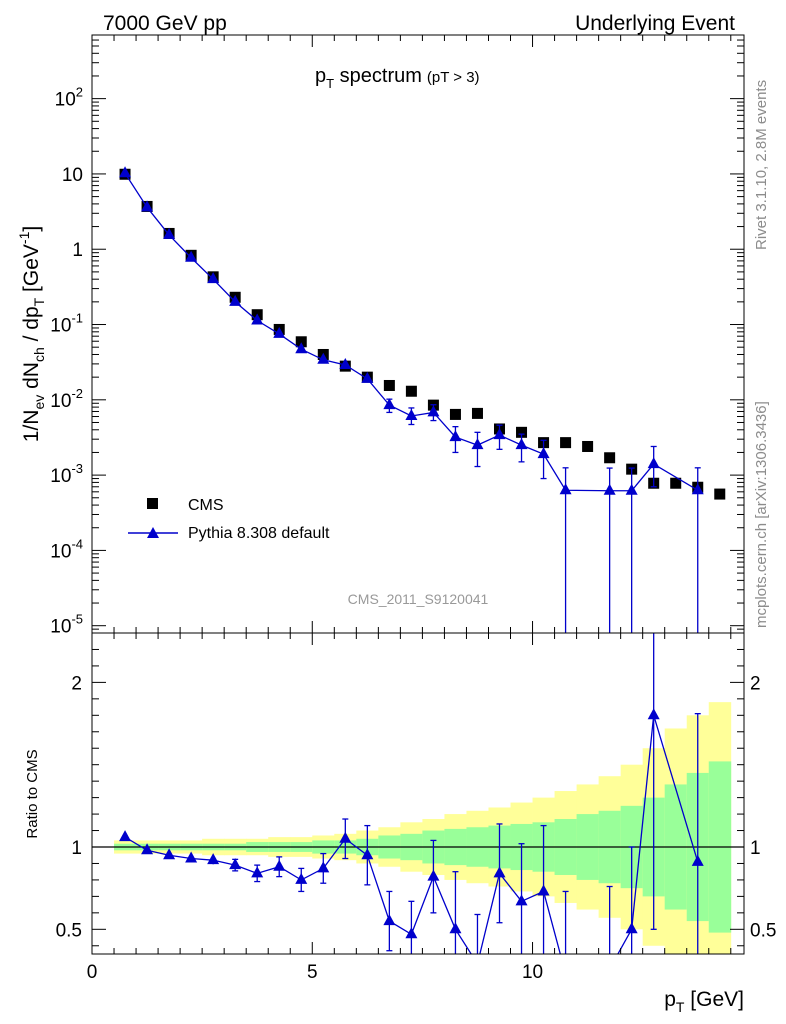  I want to click on ratio-y-tick-label-right: 1, so click(755, 848).